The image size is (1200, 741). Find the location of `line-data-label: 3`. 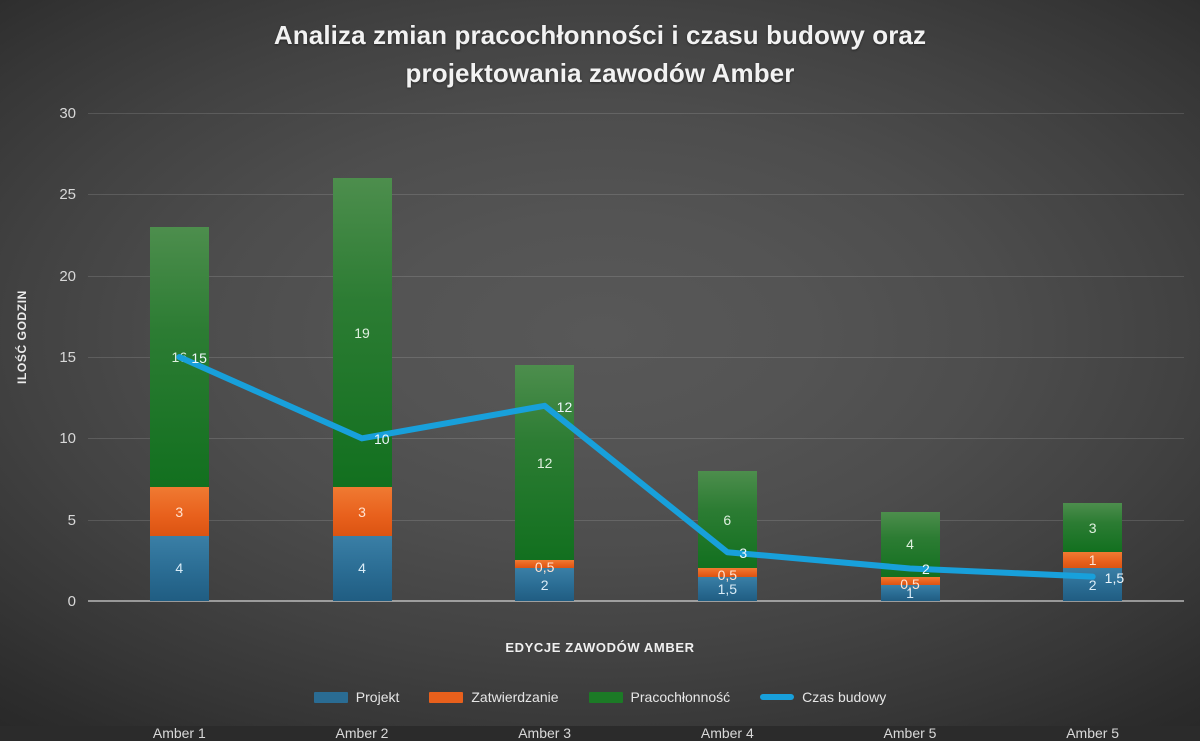

line-data-label: 3 is located at coordinates (743, 553).